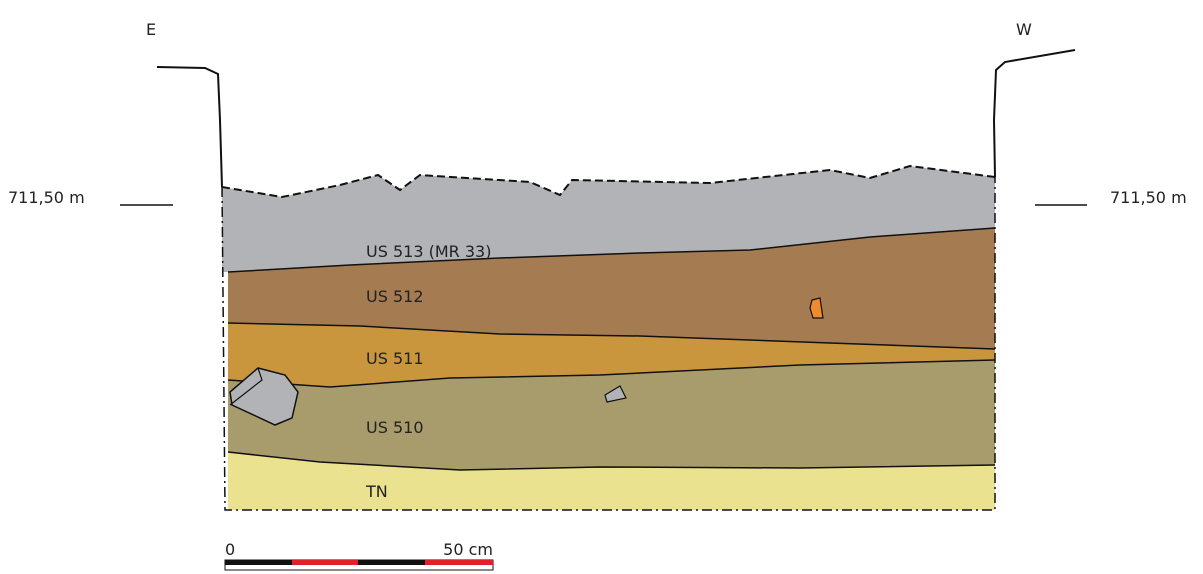 Image resolution: width=1203 pixels, height=574 pixels. Describe the element at coordinates (359, 565) in the screenshot. I see `scale-bar` at that location.